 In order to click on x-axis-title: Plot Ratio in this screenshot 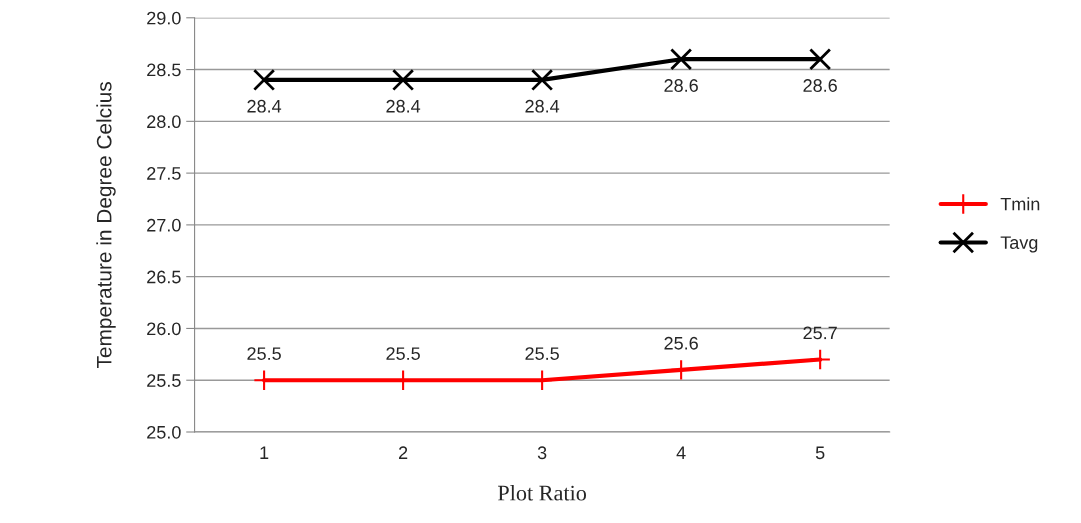, I will do `click(542, 492)`.